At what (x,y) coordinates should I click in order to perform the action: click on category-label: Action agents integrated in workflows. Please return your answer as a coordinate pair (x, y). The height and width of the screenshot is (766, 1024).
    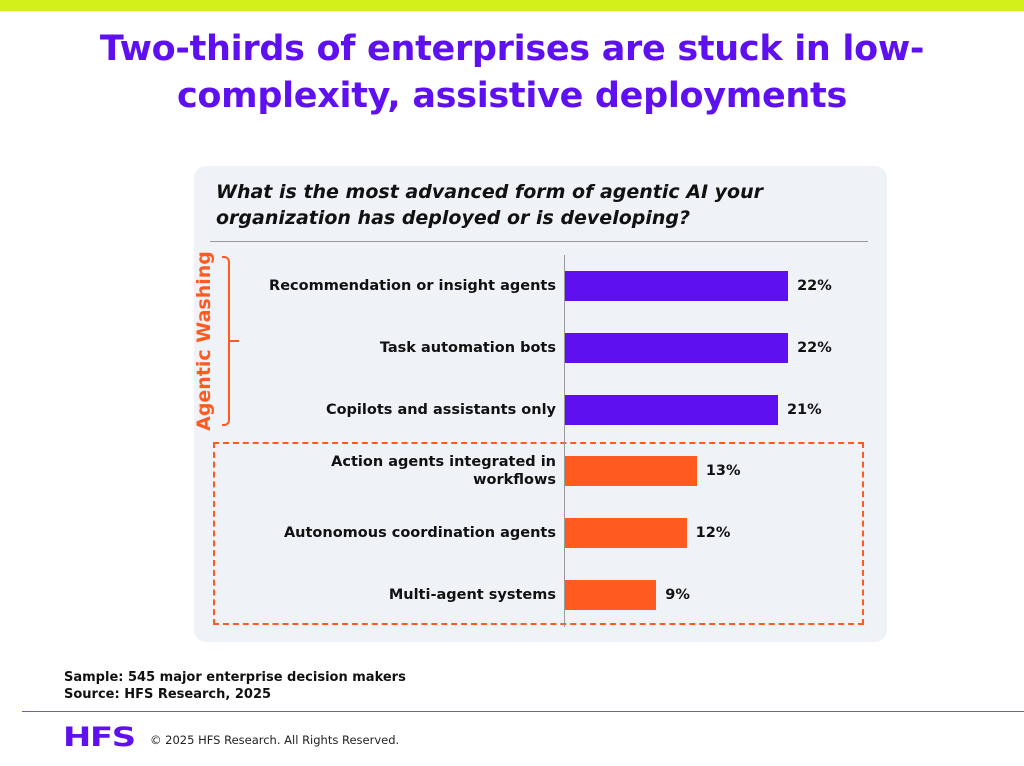
    Looking at the image, I should click on (443, 471).